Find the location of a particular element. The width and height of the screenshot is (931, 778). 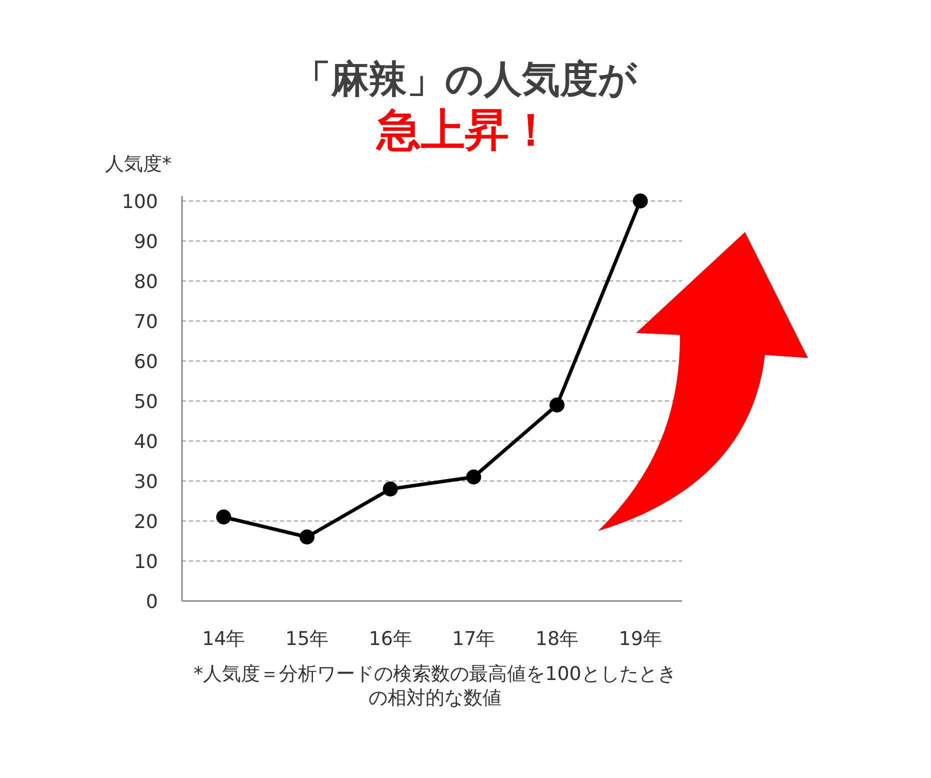

y-tick-label: 40 is located at coordinates (146, 442).